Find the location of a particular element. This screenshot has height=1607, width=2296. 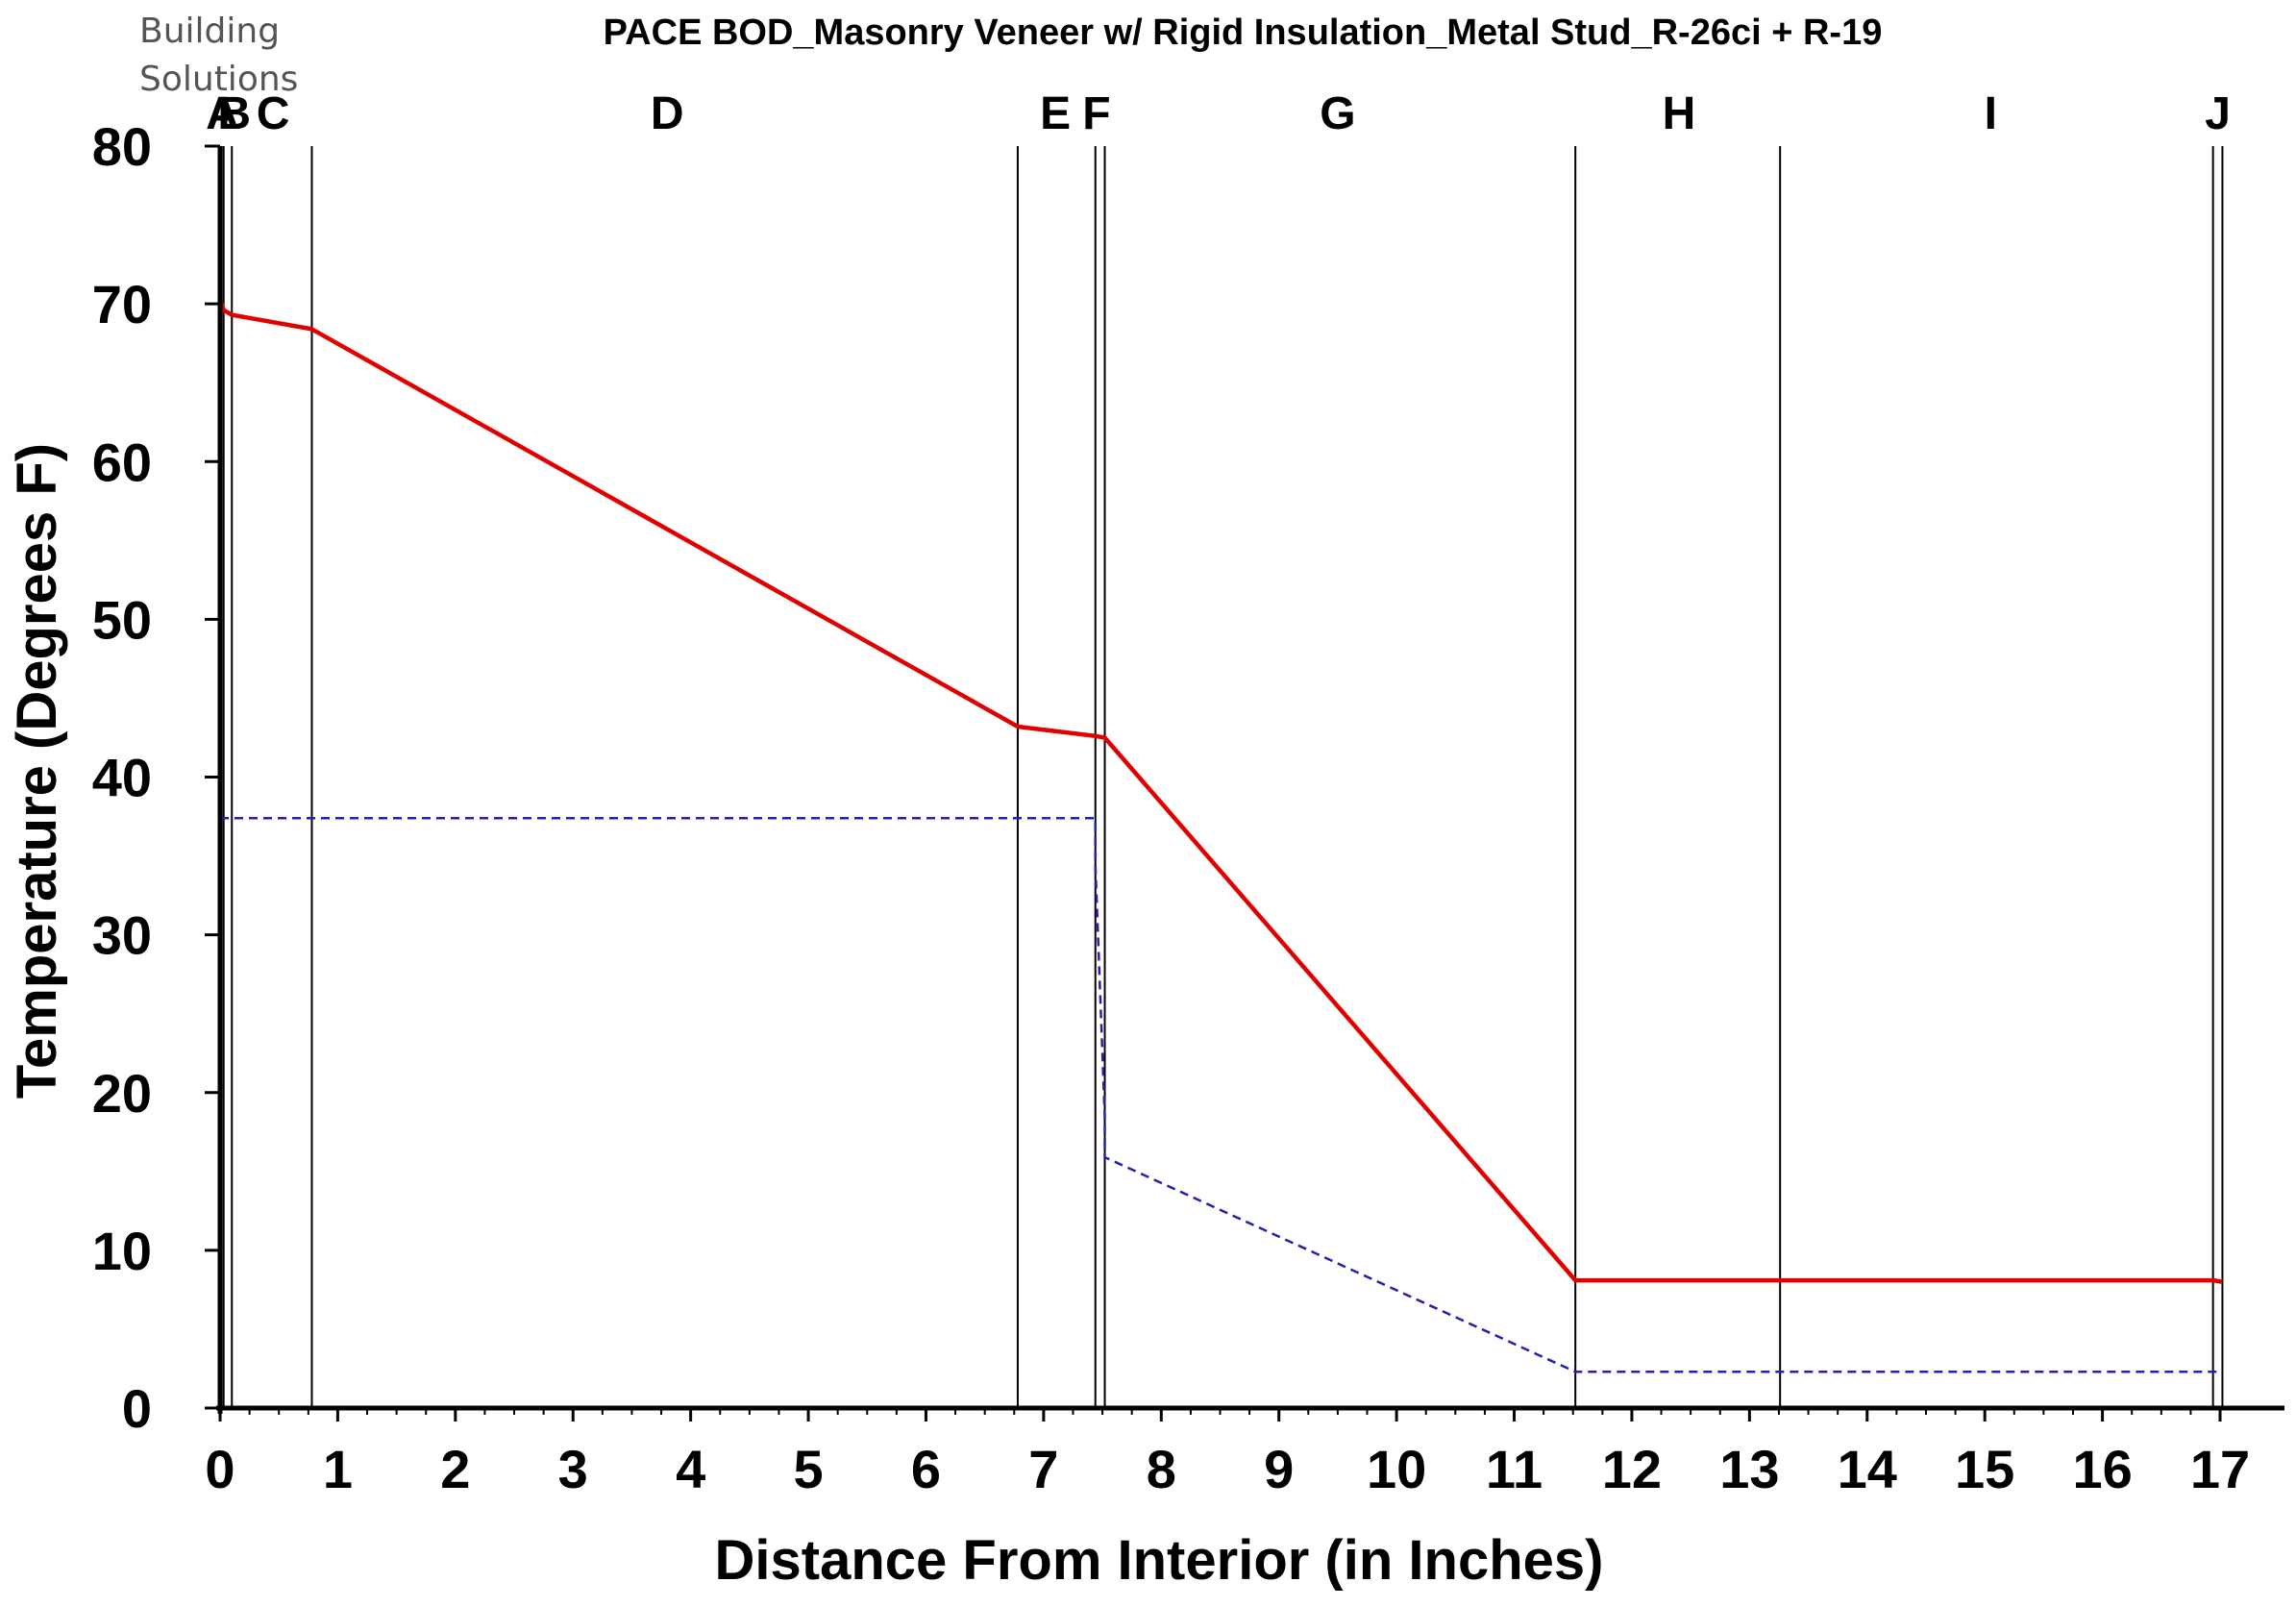

x-tick-label-8: 8 is located at coordinates (1161, 1469).